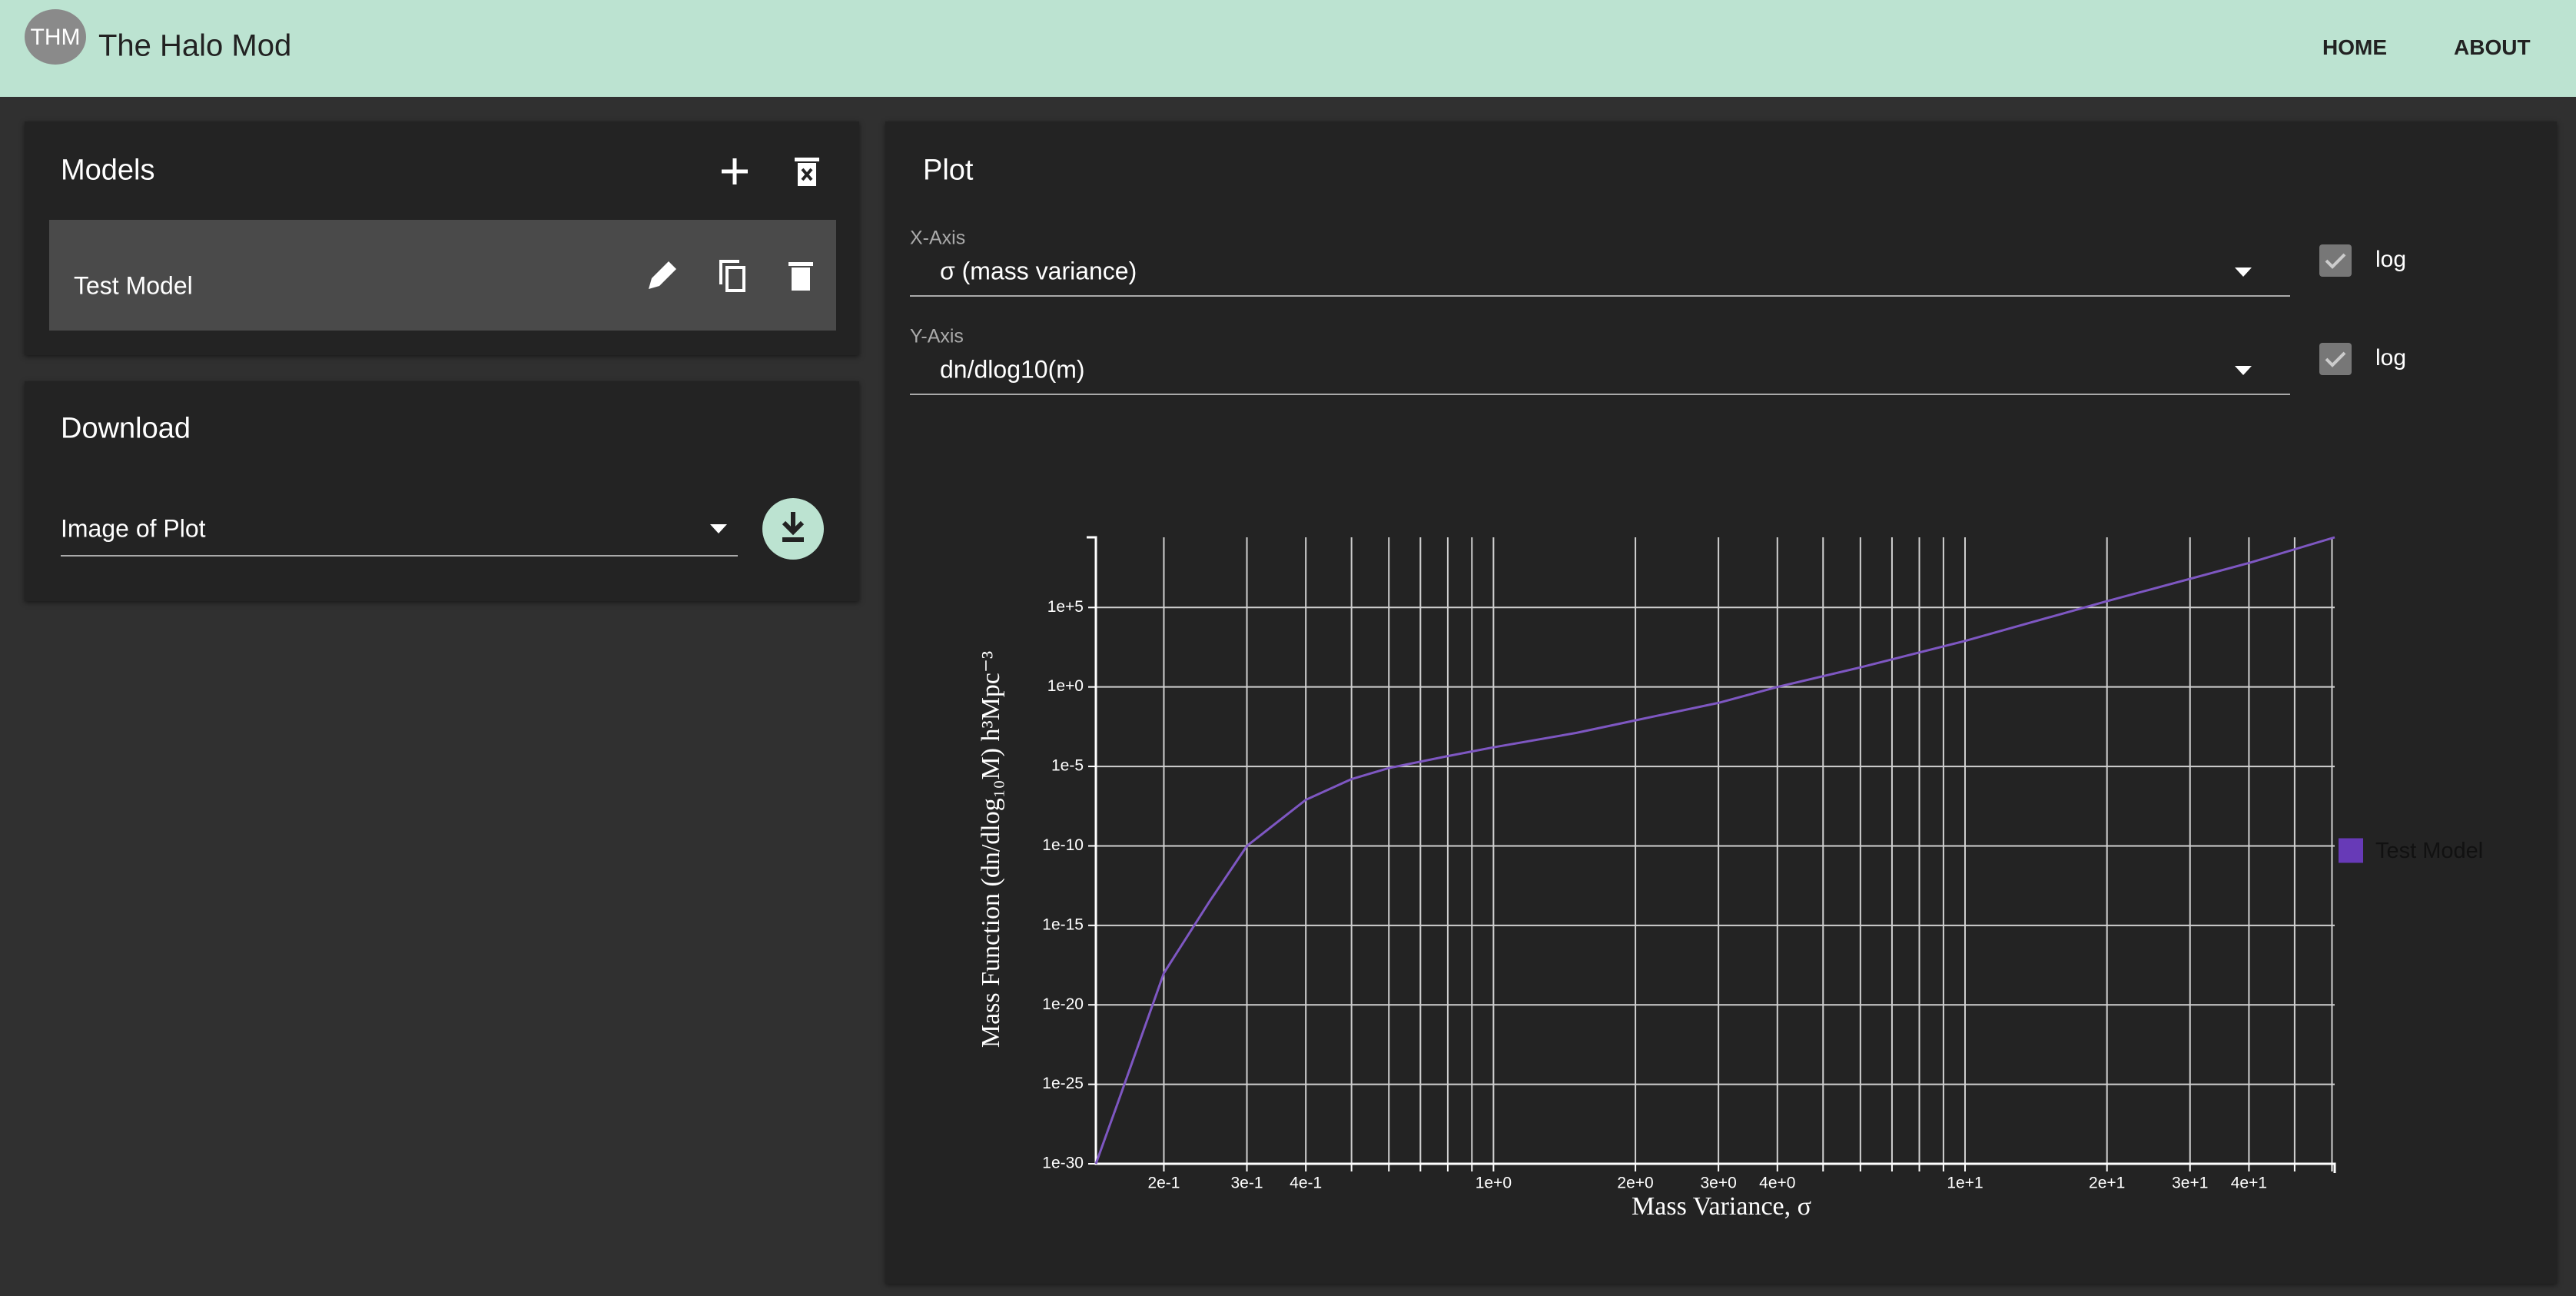 This screenshot has width=2576, height=1296. I want to click on y-axis-label: Mass Function (dn/dlog₁₀M) h³Mpc⁻³, so click(991, 849).